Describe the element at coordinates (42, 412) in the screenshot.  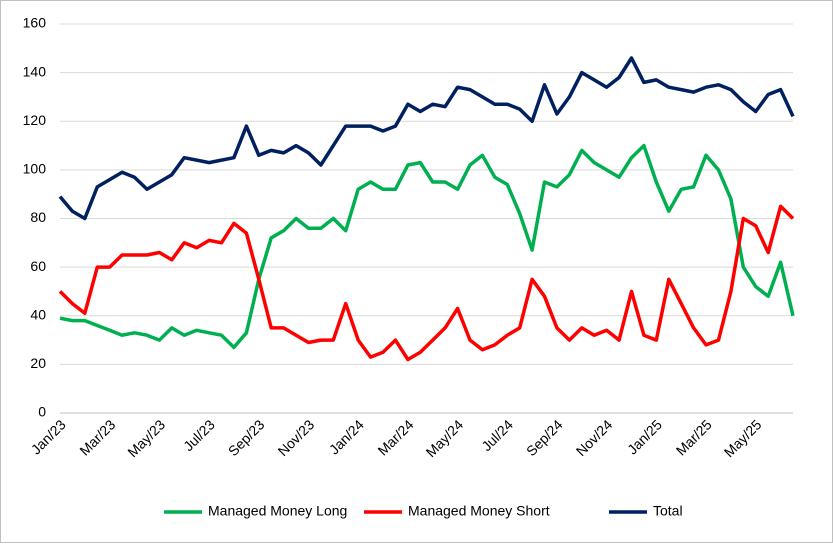
I see `y-tick-label: 0` at that location.